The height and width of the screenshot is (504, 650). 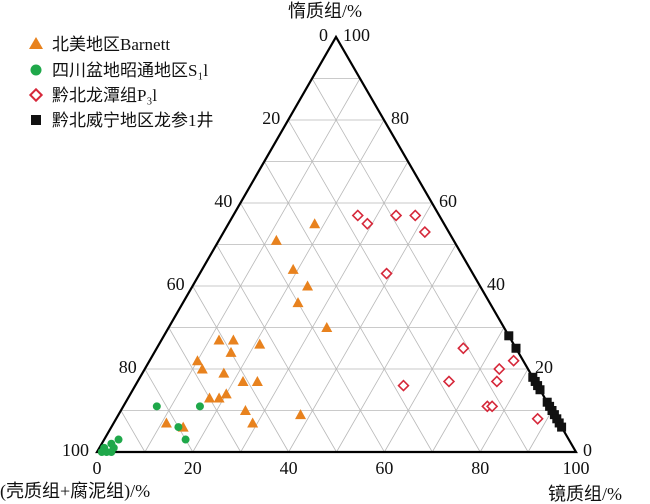 What do you see at coordinates (133, 120) in the screenshot?
I see `legend-label-longcan: 黔北威宁地区龙参1井` at bounding box center [133, 120].